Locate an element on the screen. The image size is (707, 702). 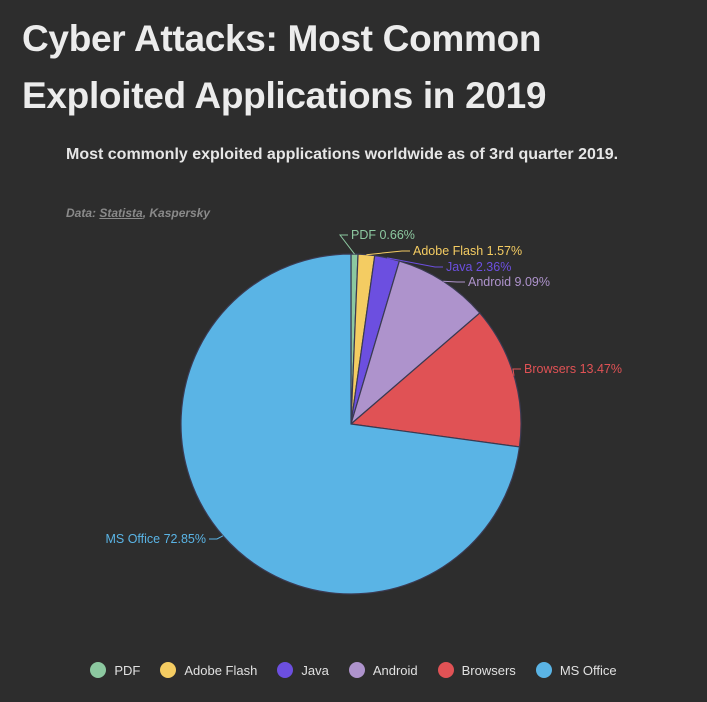
data-label-android: Android 9.09% is located at coordinates (509, 282).